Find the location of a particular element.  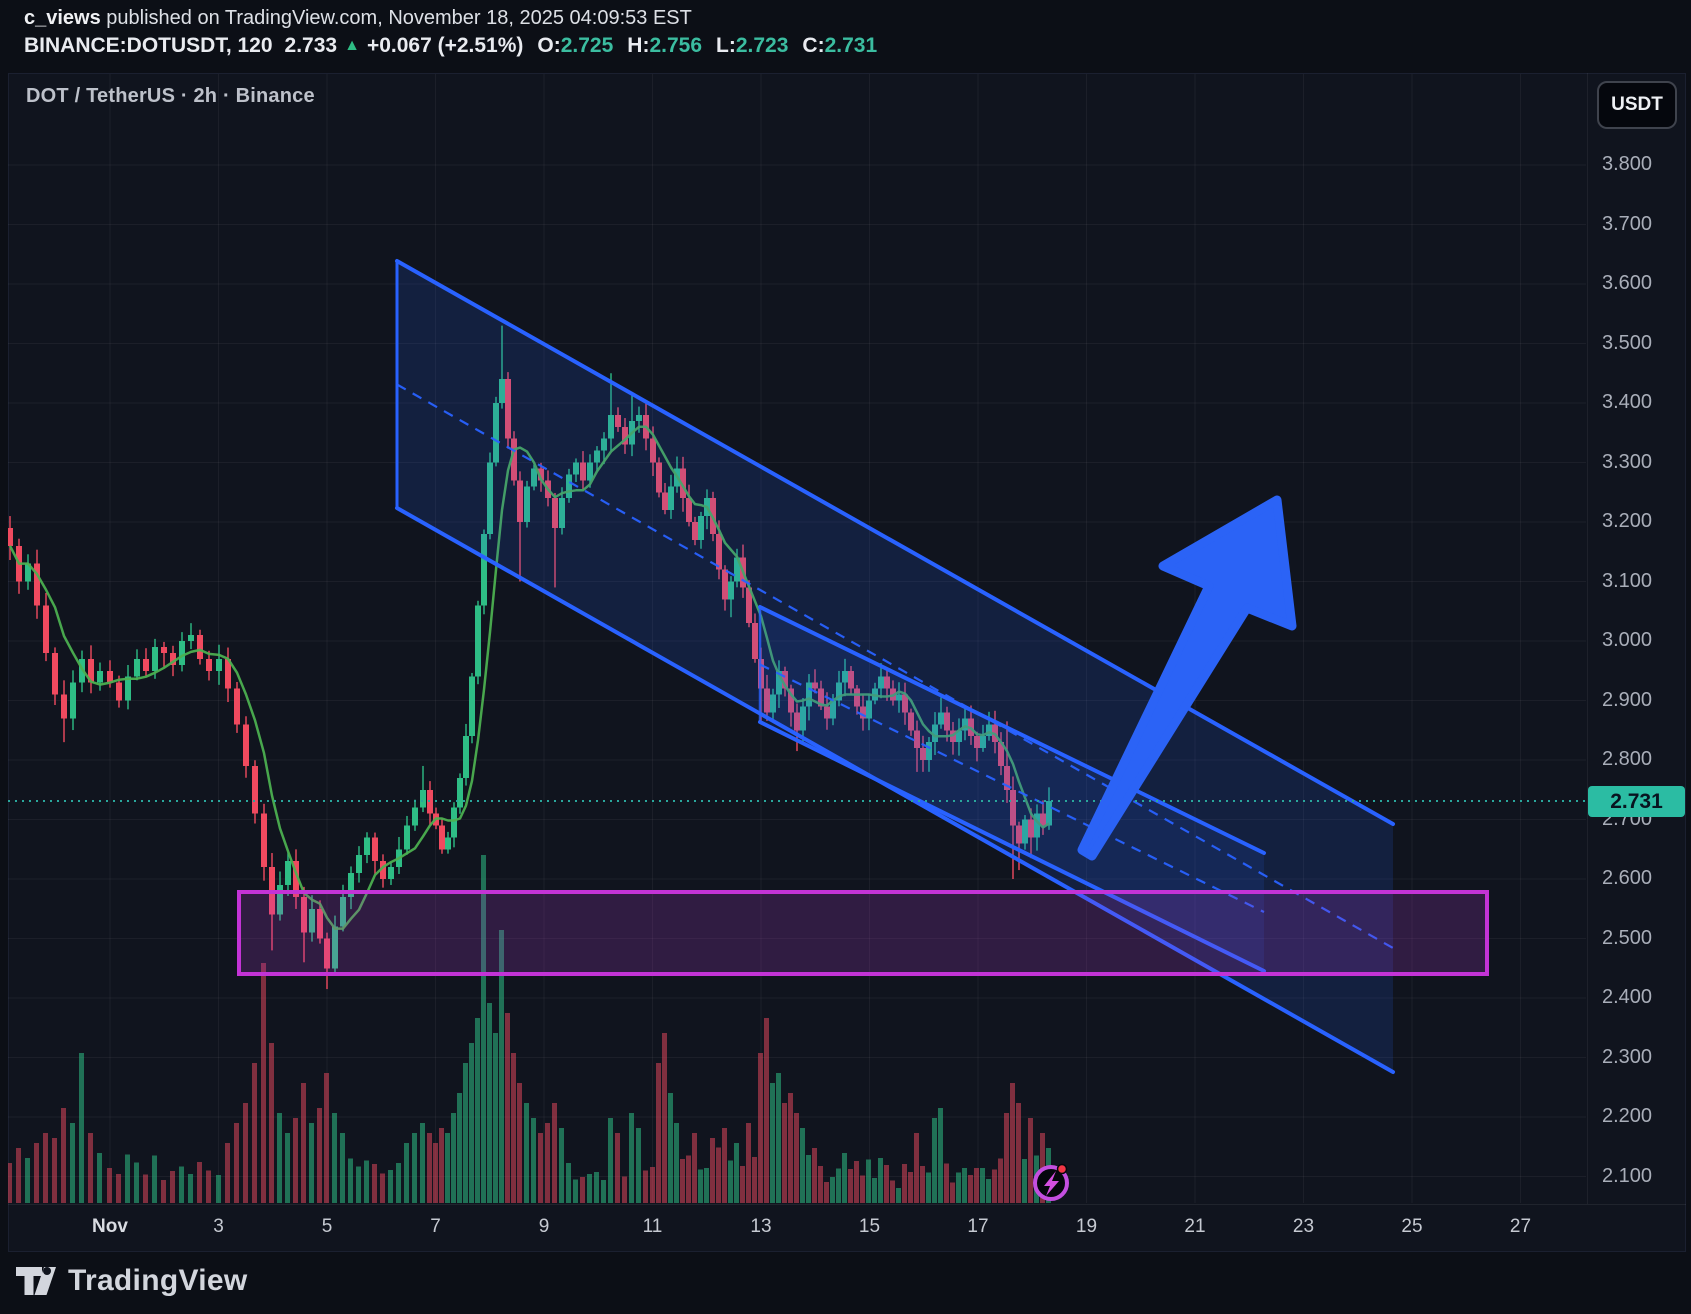

price-axis-label: 2.500 is located at coordinates (1627, 937).